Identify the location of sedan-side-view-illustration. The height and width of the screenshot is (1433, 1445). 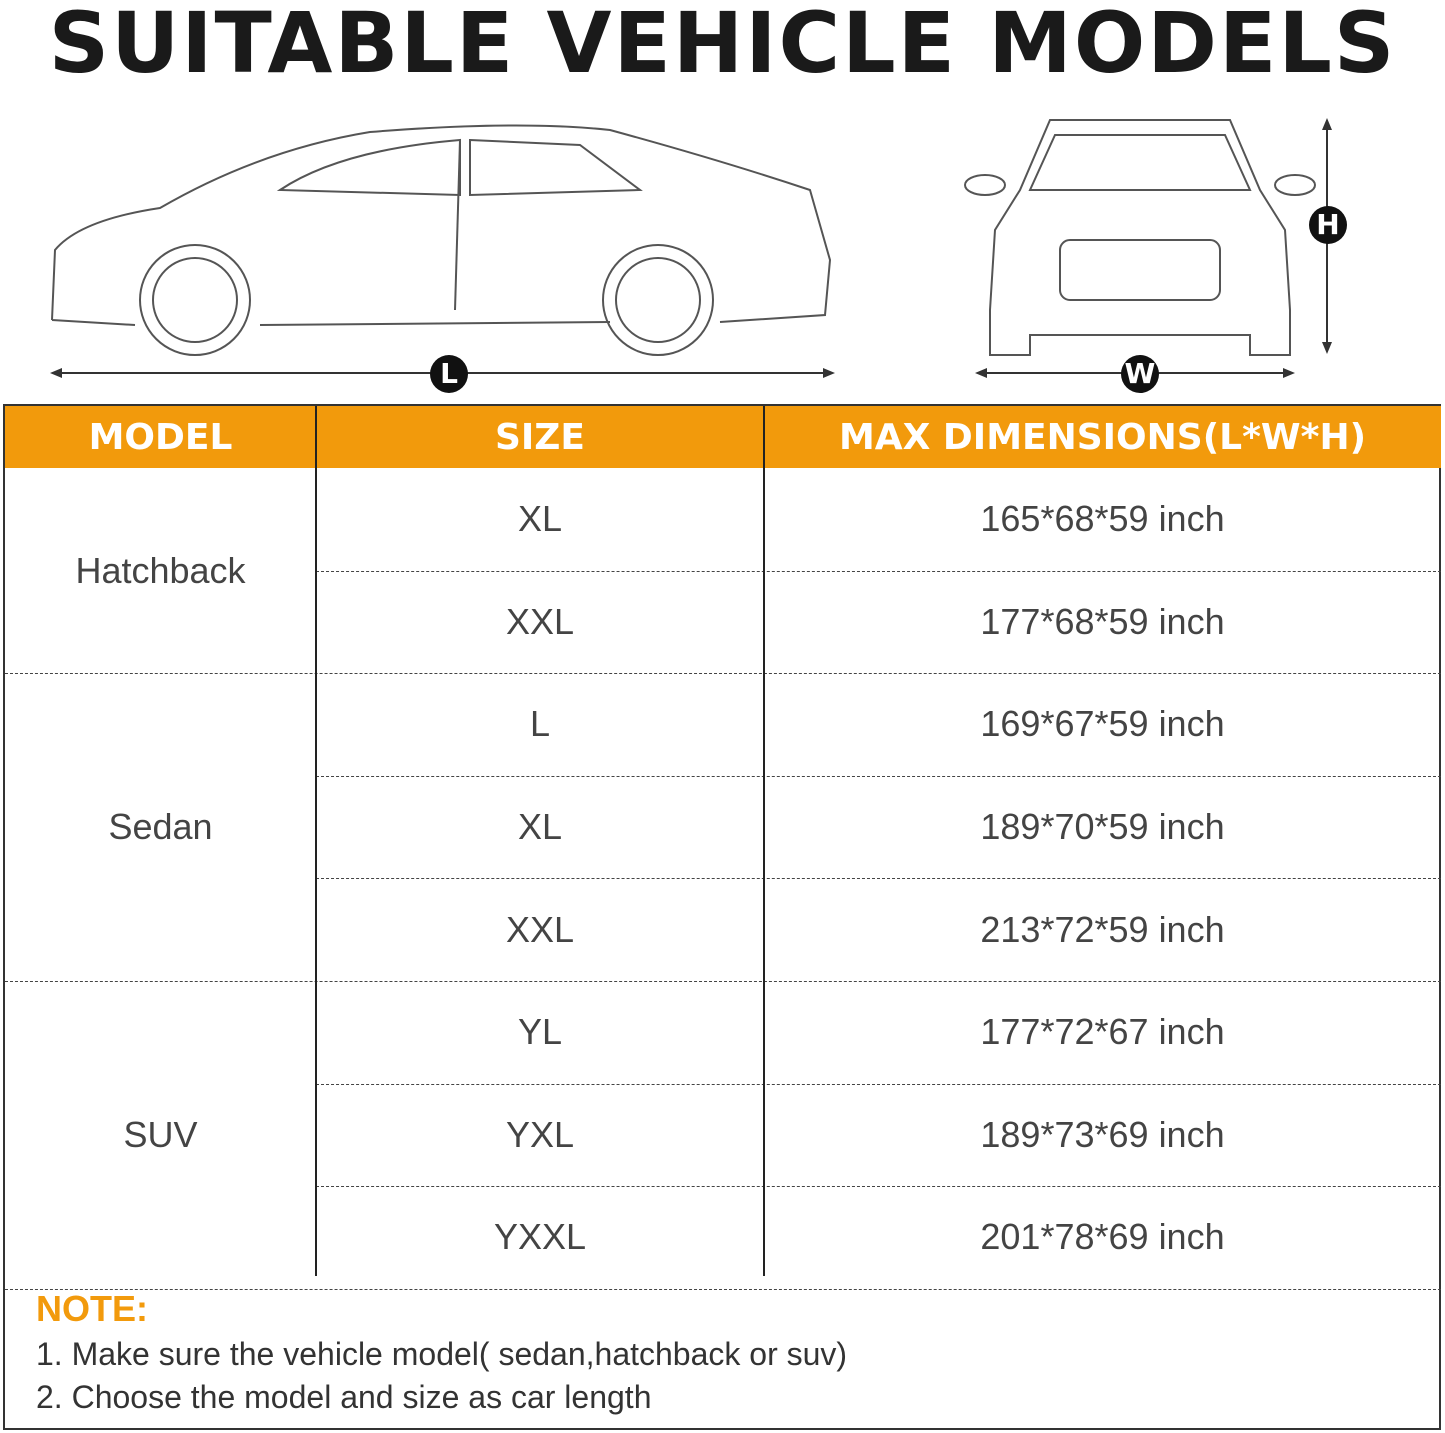
(441, 240).